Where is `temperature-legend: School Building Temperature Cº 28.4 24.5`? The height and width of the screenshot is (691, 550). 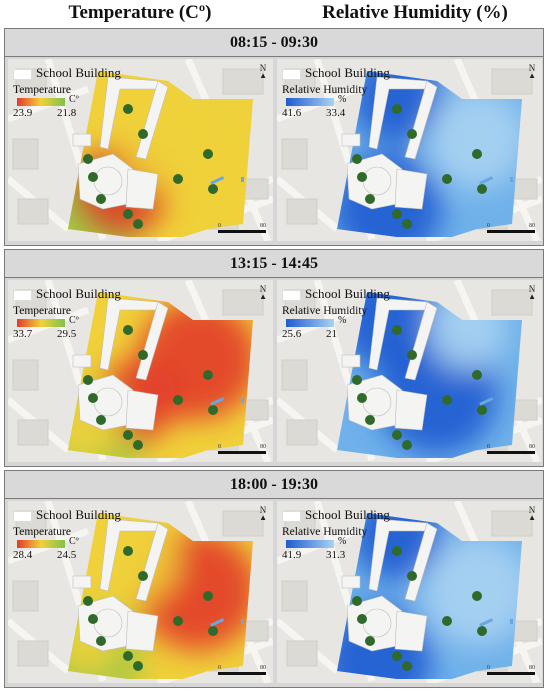
temperature-legend: School Building Temperature Cº 28.4 24.5 is located at coordinates (67, 534).